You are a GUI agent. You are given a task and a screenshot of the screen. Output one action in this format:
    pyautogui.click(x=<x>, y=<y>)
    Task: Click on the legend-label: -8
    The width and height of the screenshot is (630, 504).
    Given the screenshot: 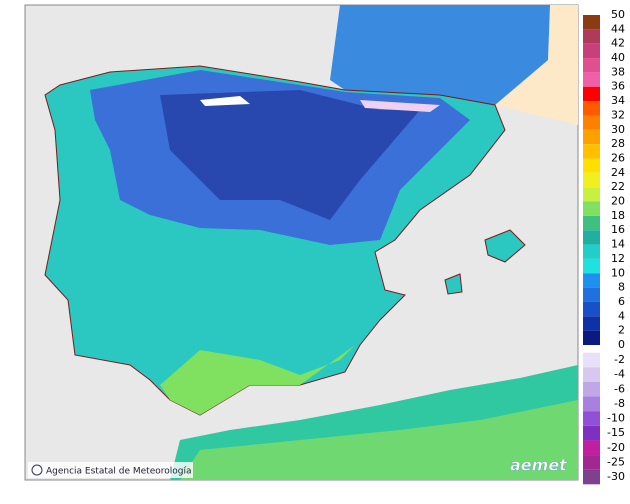 What is the action you would take?
    pyautogui.click(x=619, y=403)
    